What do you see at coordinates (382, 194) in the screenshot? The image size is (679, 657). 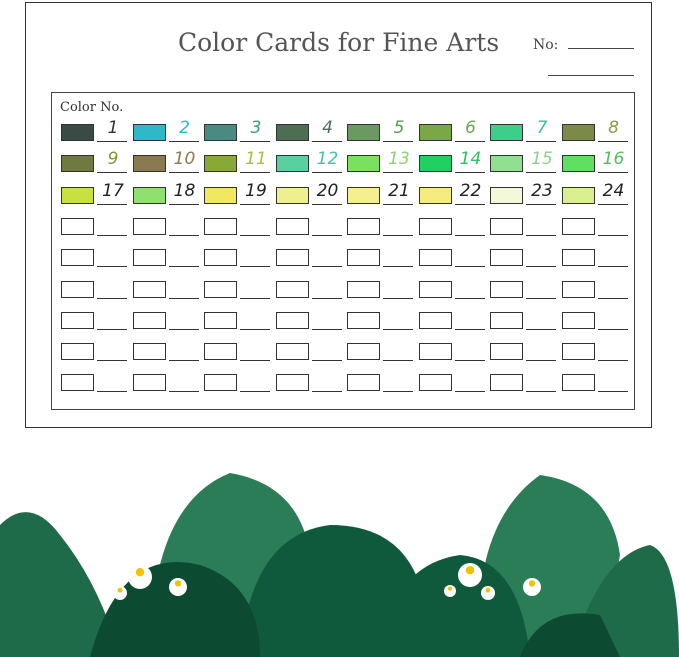 I see `swatch-cell-21: 21` at bounding box center [382, 194].